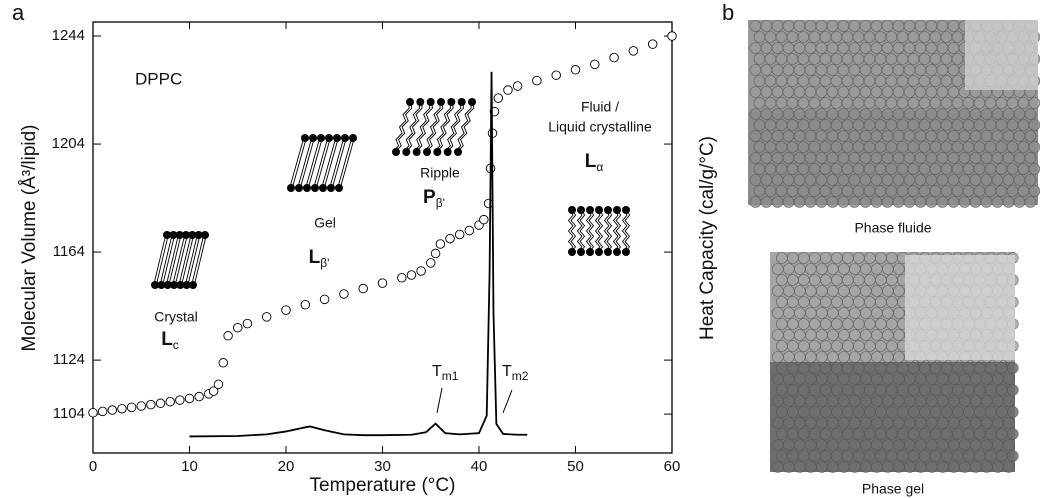 This screenshot has height=498, width=1040. What do you see at coordinates (315, 257) in the screenshot?
I see `phase-symbol-main: L` at bounding box center [315, 257].